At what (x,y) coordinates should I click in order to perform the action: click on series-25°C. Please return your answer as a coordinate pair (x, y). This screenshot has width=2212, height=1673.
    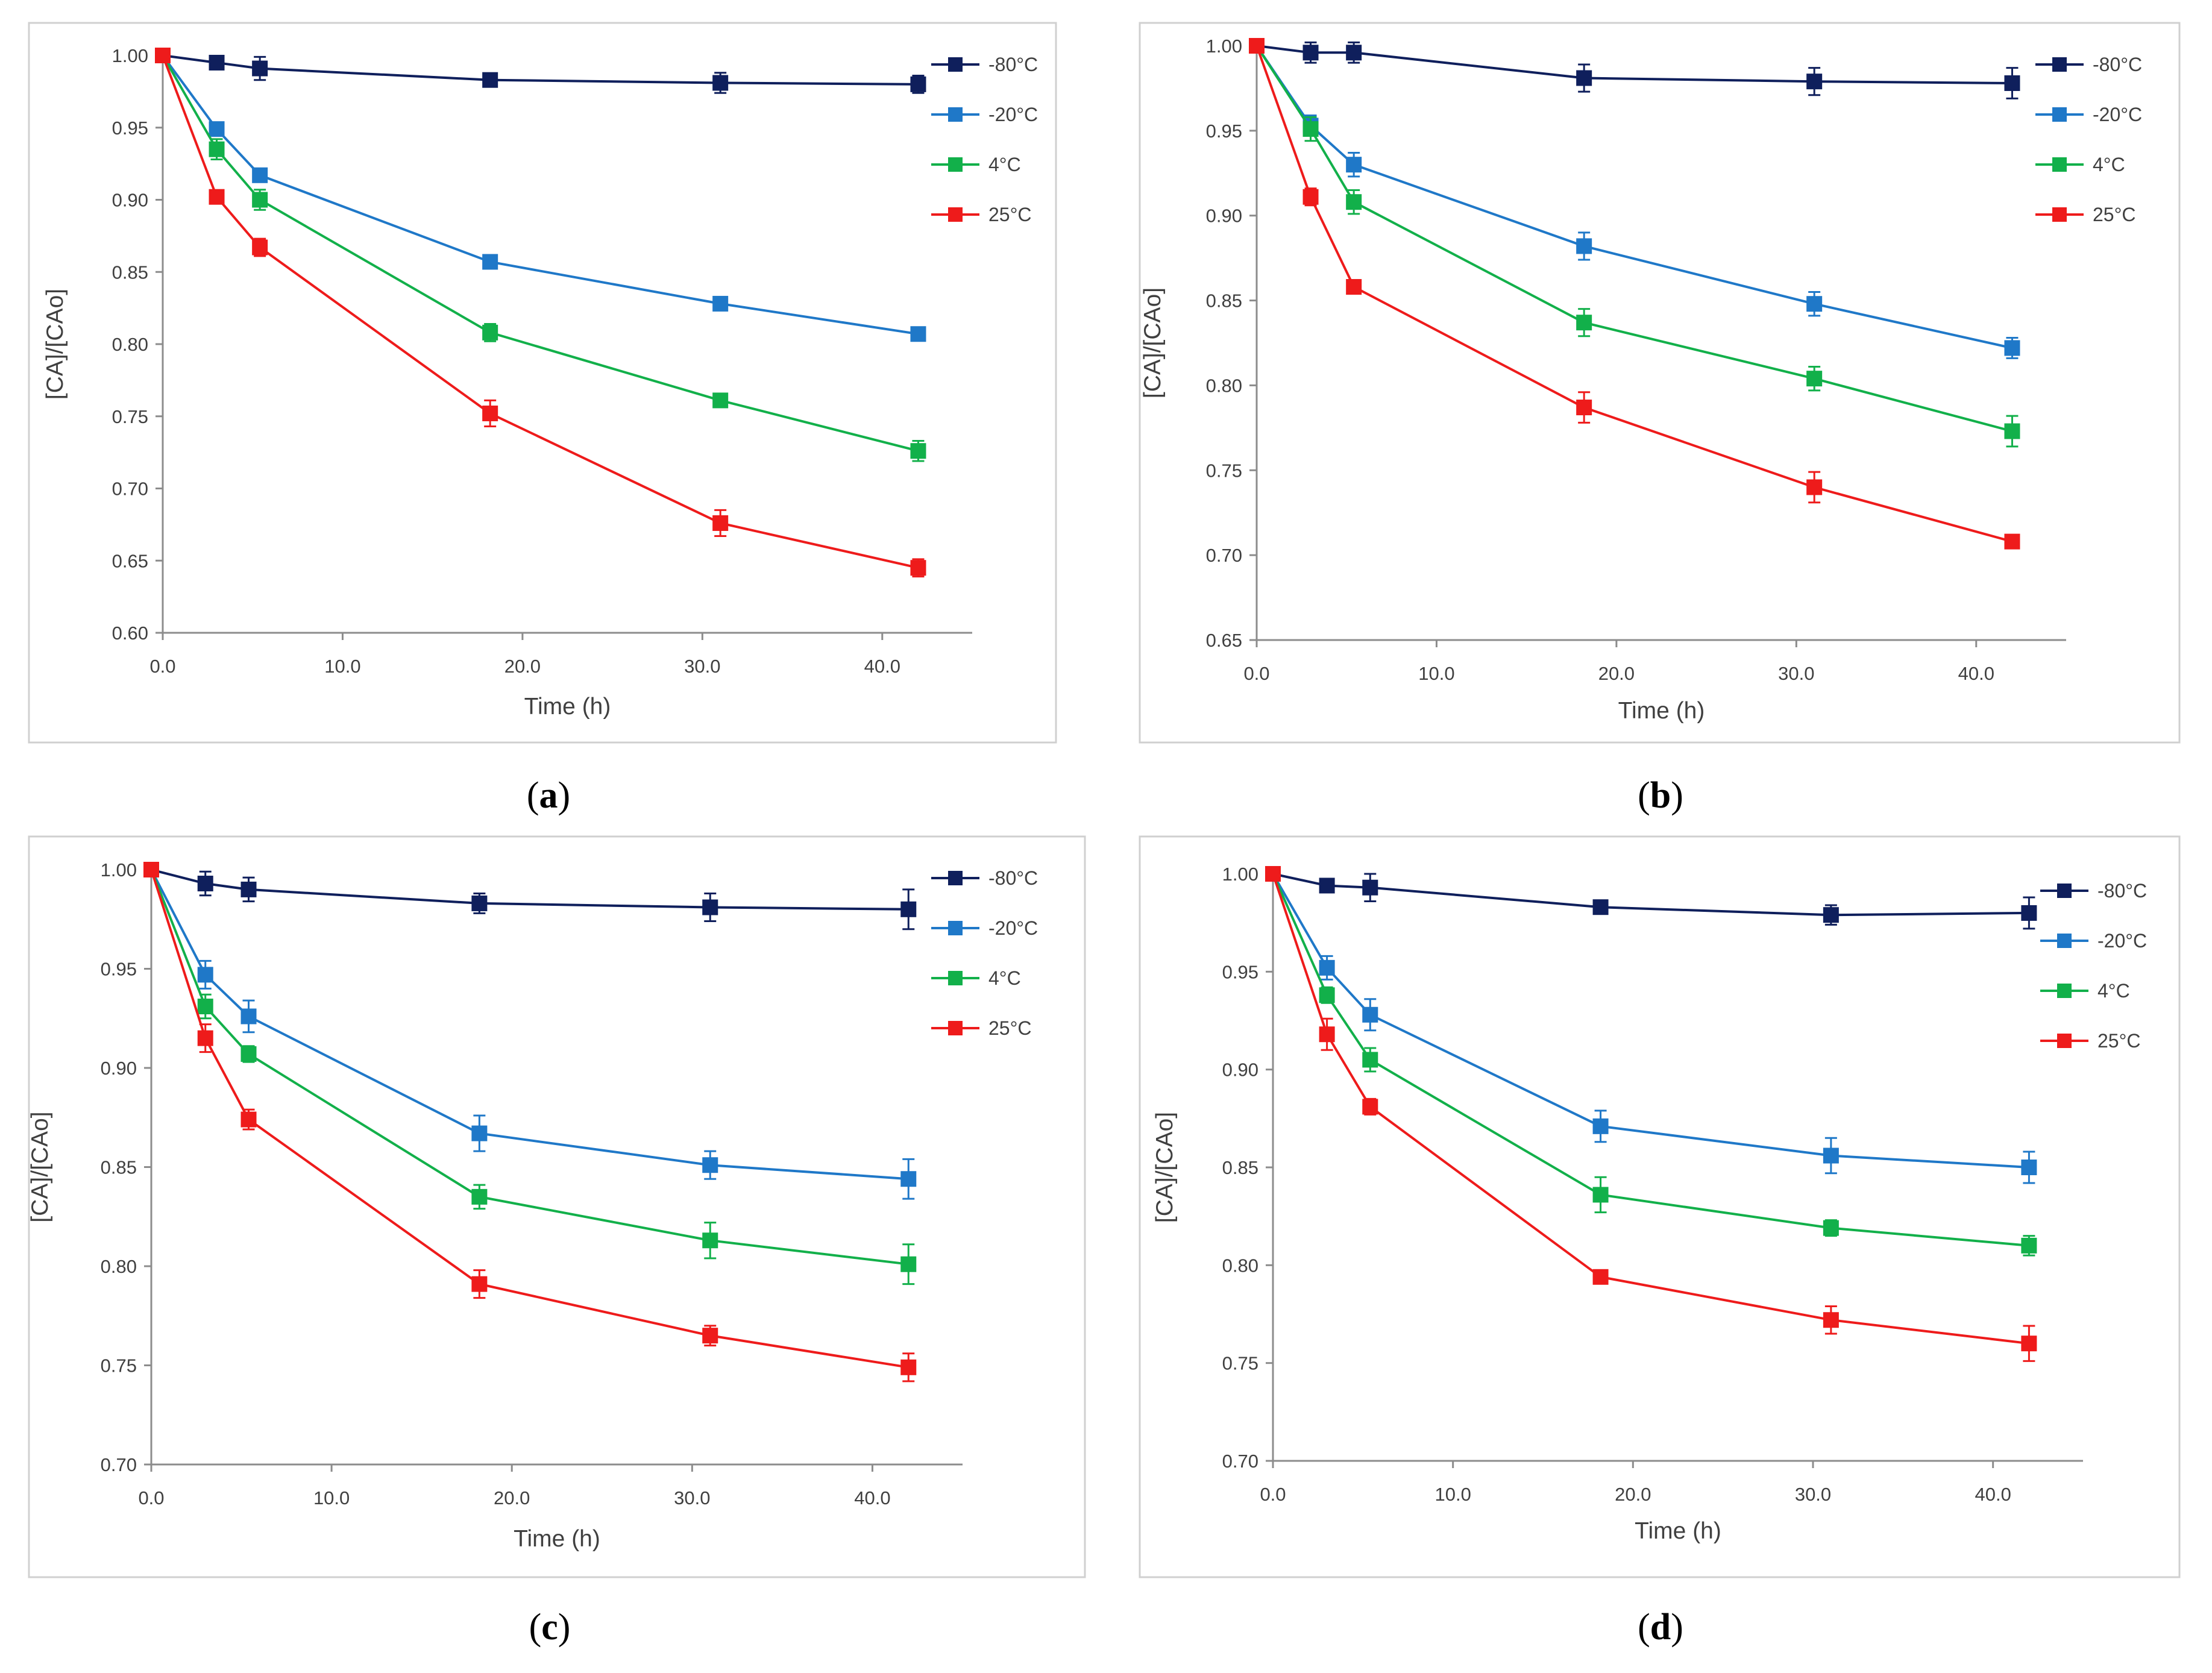
    Looking at the image, I should click on (1635, 294).